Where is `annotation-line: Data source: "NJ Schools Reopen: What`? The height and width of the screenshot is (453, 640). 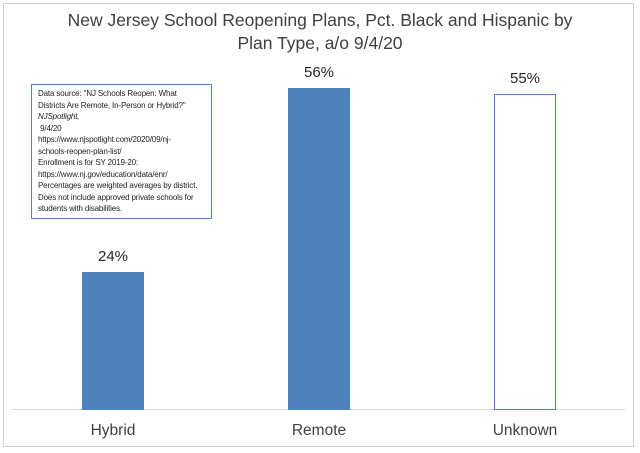 annotation-line: Data source: "NJ Schools Reopen: What is located at coordinates (107, 93).